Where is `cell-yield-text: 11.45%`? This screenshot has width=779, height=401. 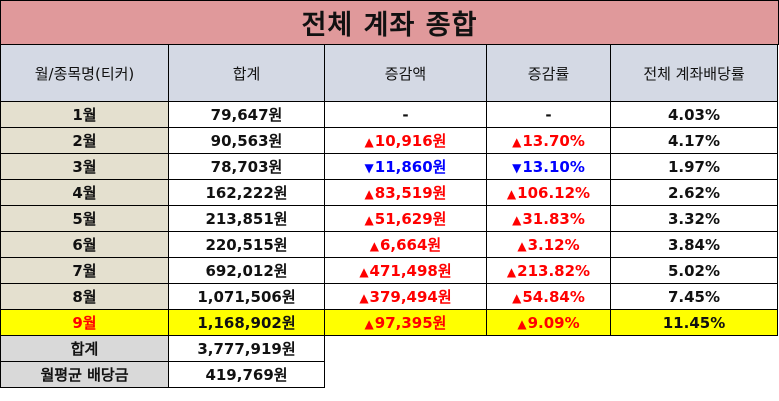 cell-yield-text: 11.45% is located at coordinates (694, 322).